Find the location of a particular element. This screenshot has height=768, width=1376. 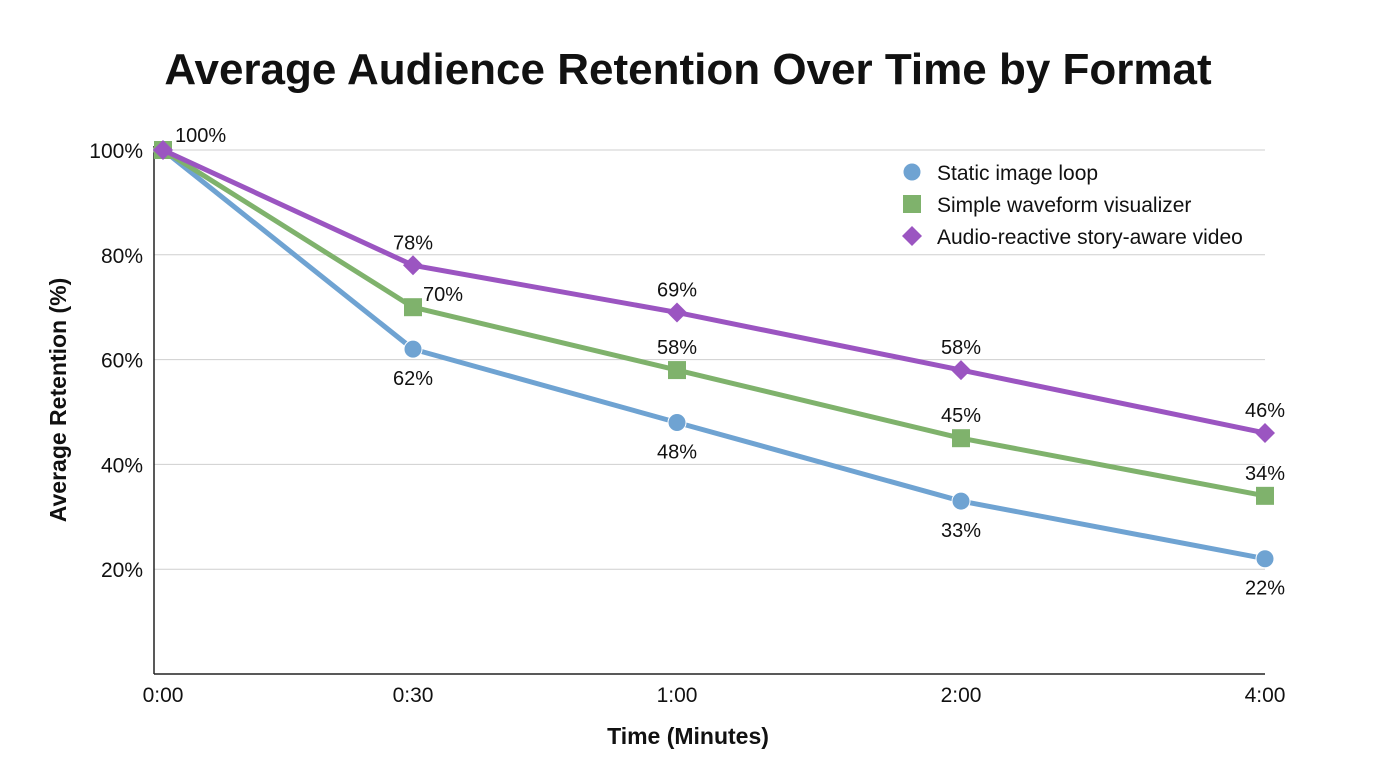

y-tick-label: 20% is located at coordinates (122, 570).